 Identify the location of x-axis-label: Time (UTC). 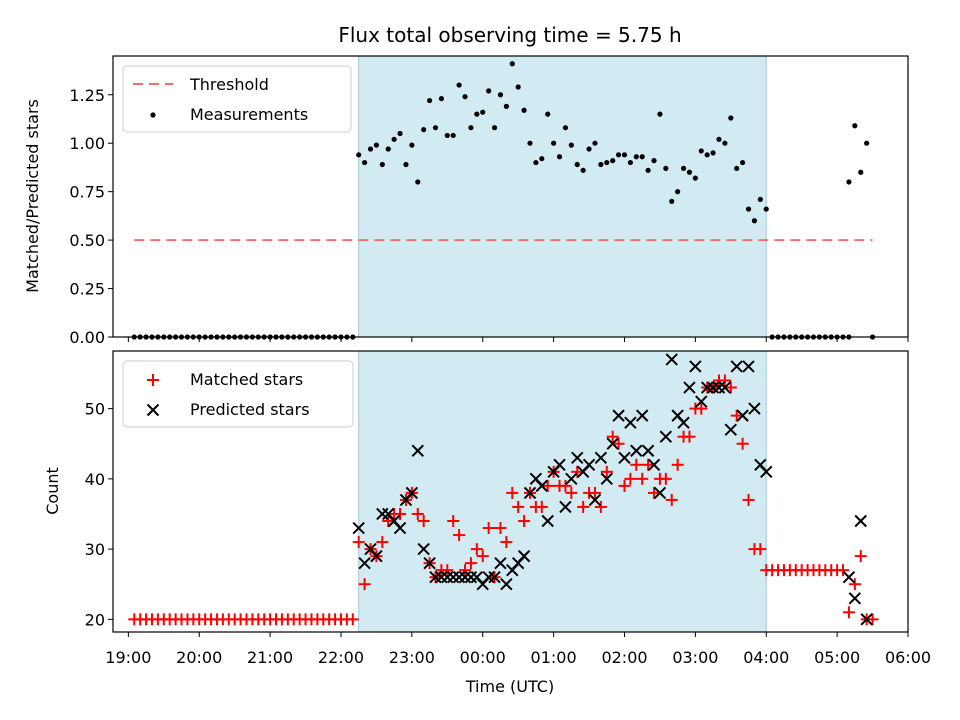
(509, 686).